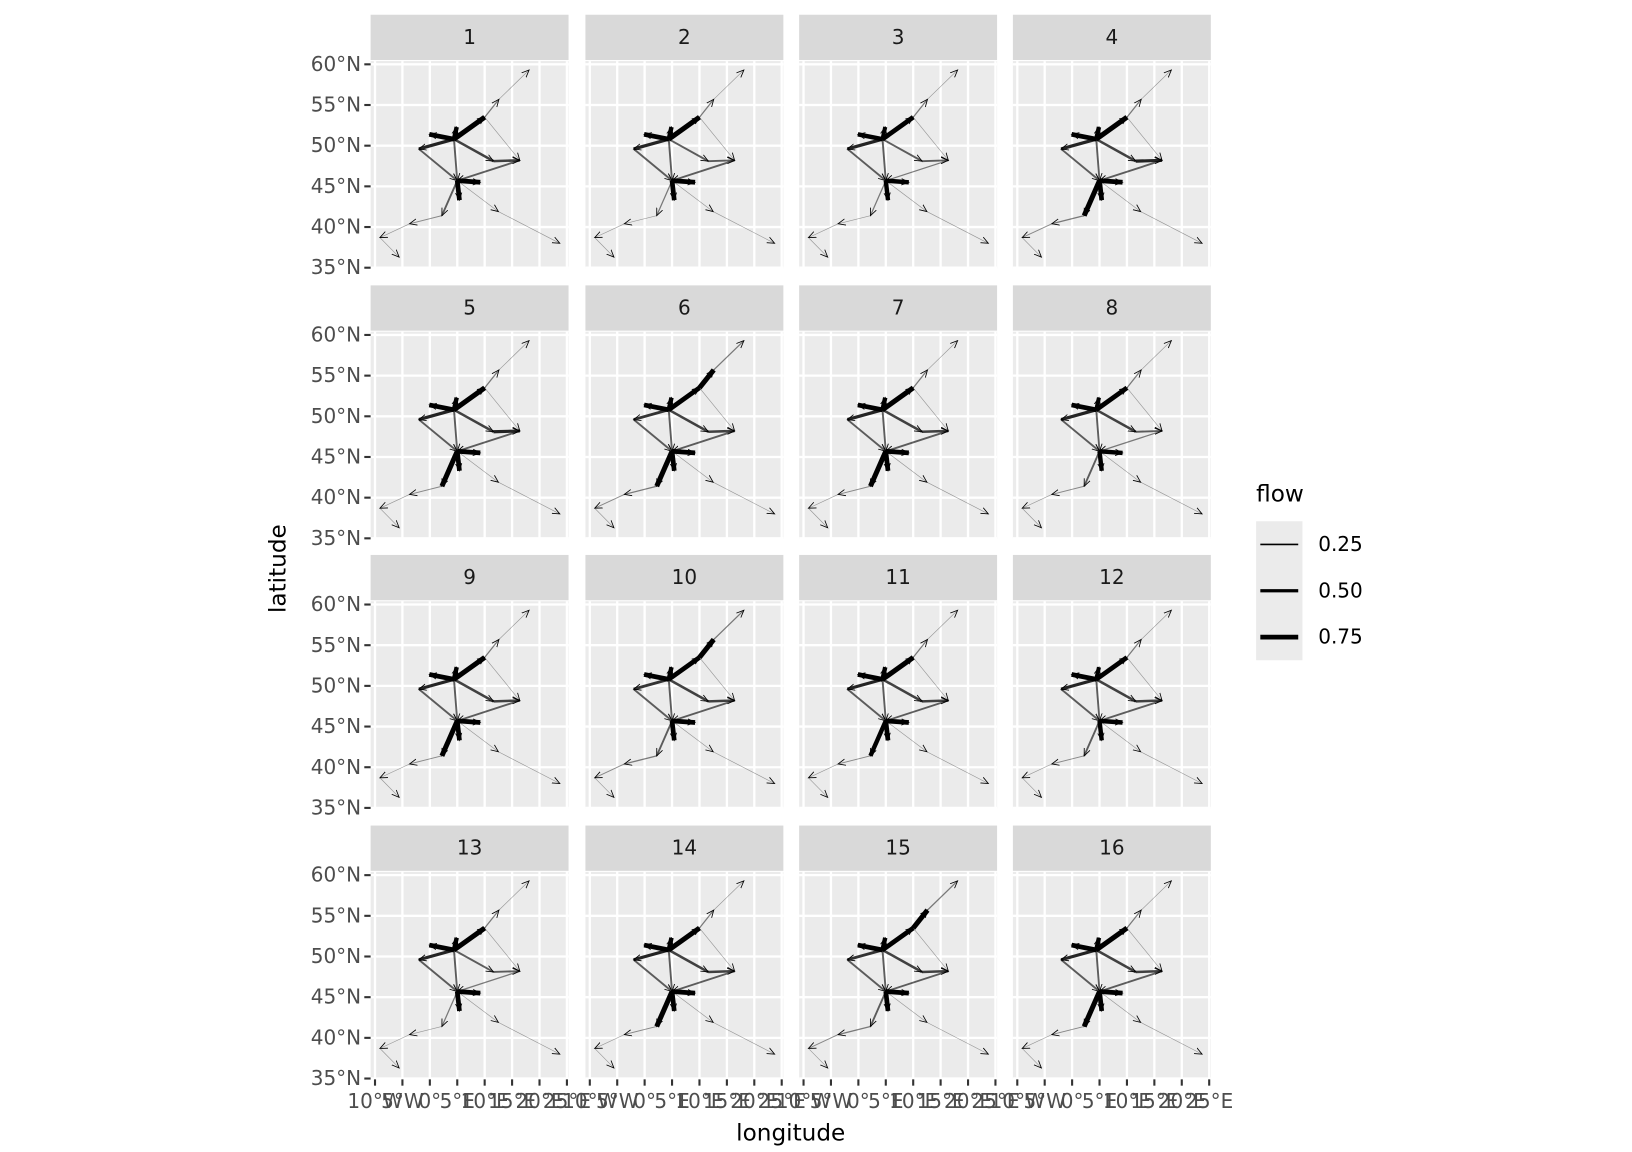 The width and height of the screenshot is (1632, 1152). I want to click on y-tick-label: 35°N, so click(336, 538).